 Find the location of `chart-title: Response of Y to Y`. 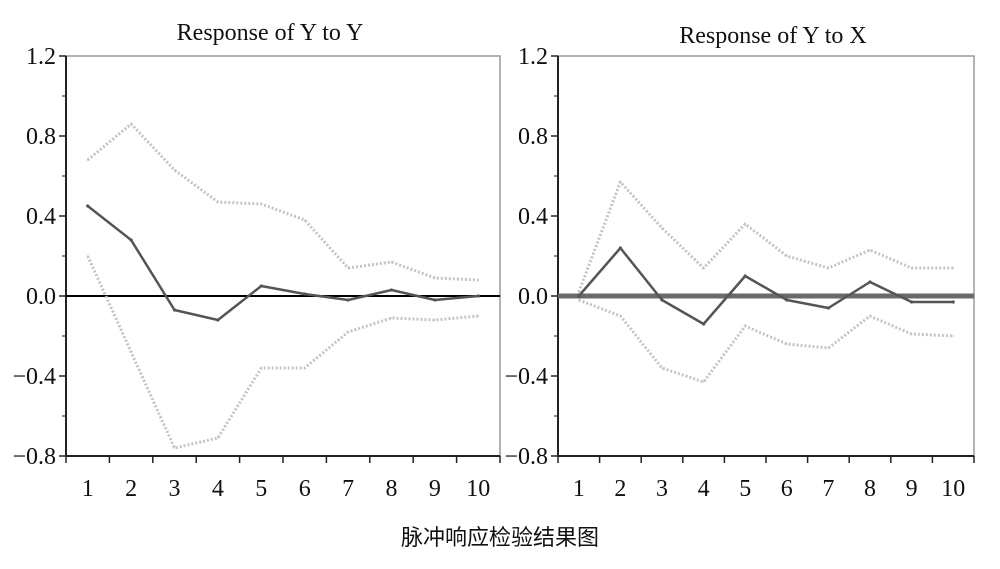

chart-title: Response of Y to Y is located at coordinates (270, 33).